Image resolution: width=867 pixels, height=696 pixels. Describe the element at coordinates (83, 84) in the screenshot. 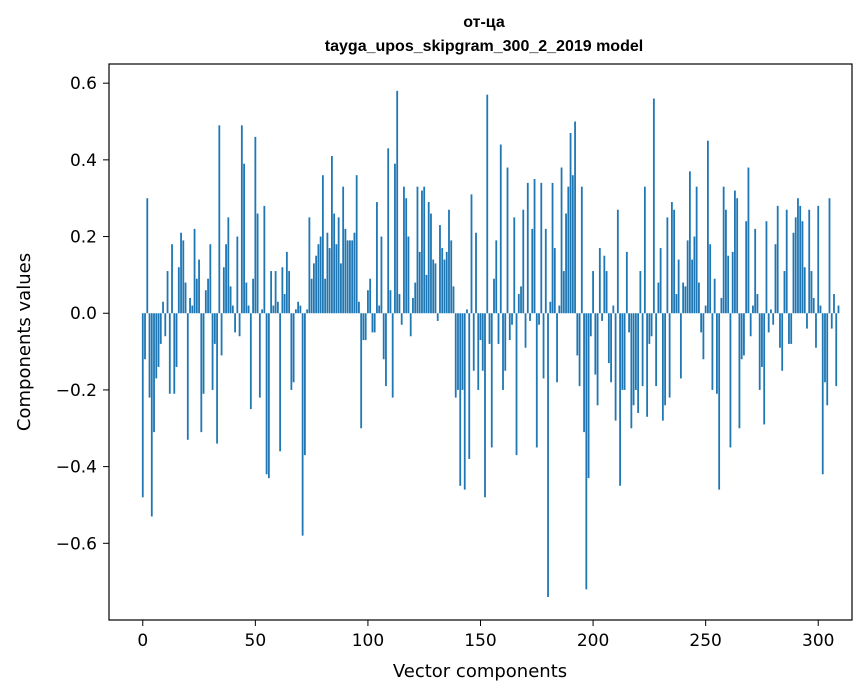

I see `y-tick-label: 0.6` at that location.